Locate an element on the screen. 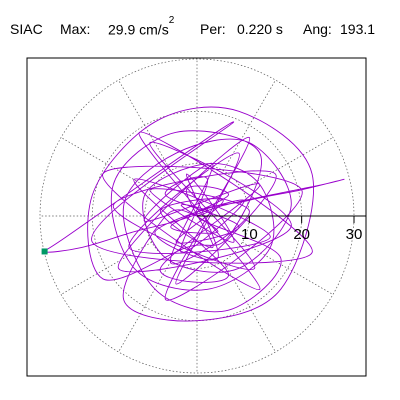  endpoint-layer is located at coordinates (44, 251).